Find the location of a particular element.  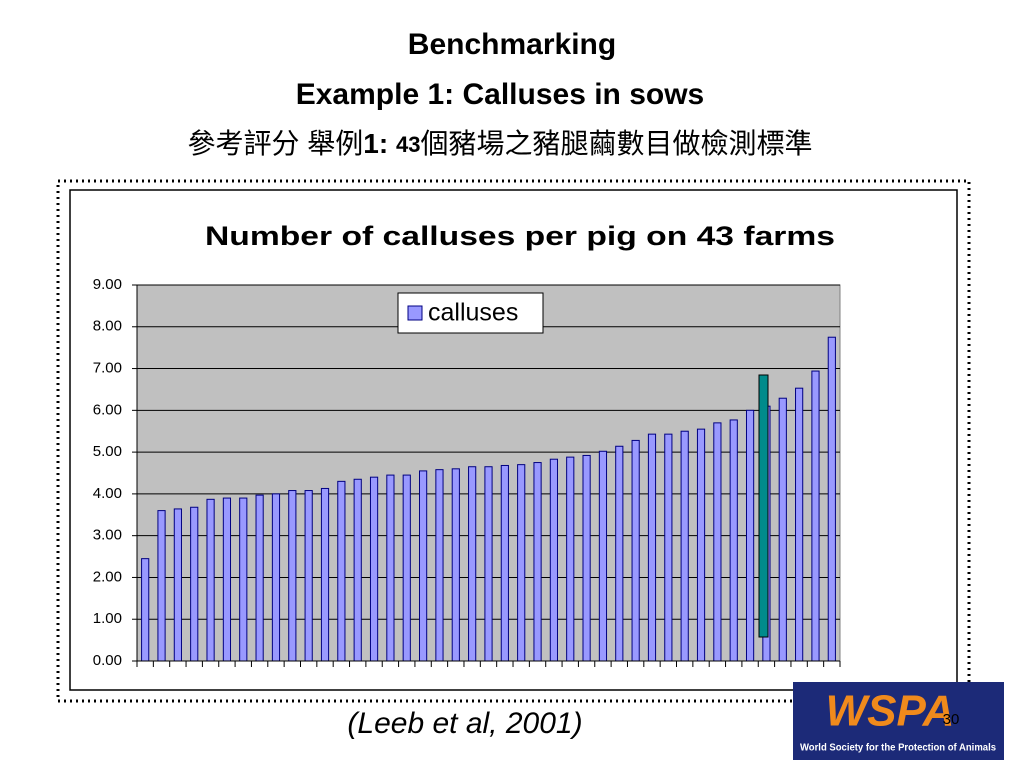

page-number: 30 is located at coordinates (951, 719).